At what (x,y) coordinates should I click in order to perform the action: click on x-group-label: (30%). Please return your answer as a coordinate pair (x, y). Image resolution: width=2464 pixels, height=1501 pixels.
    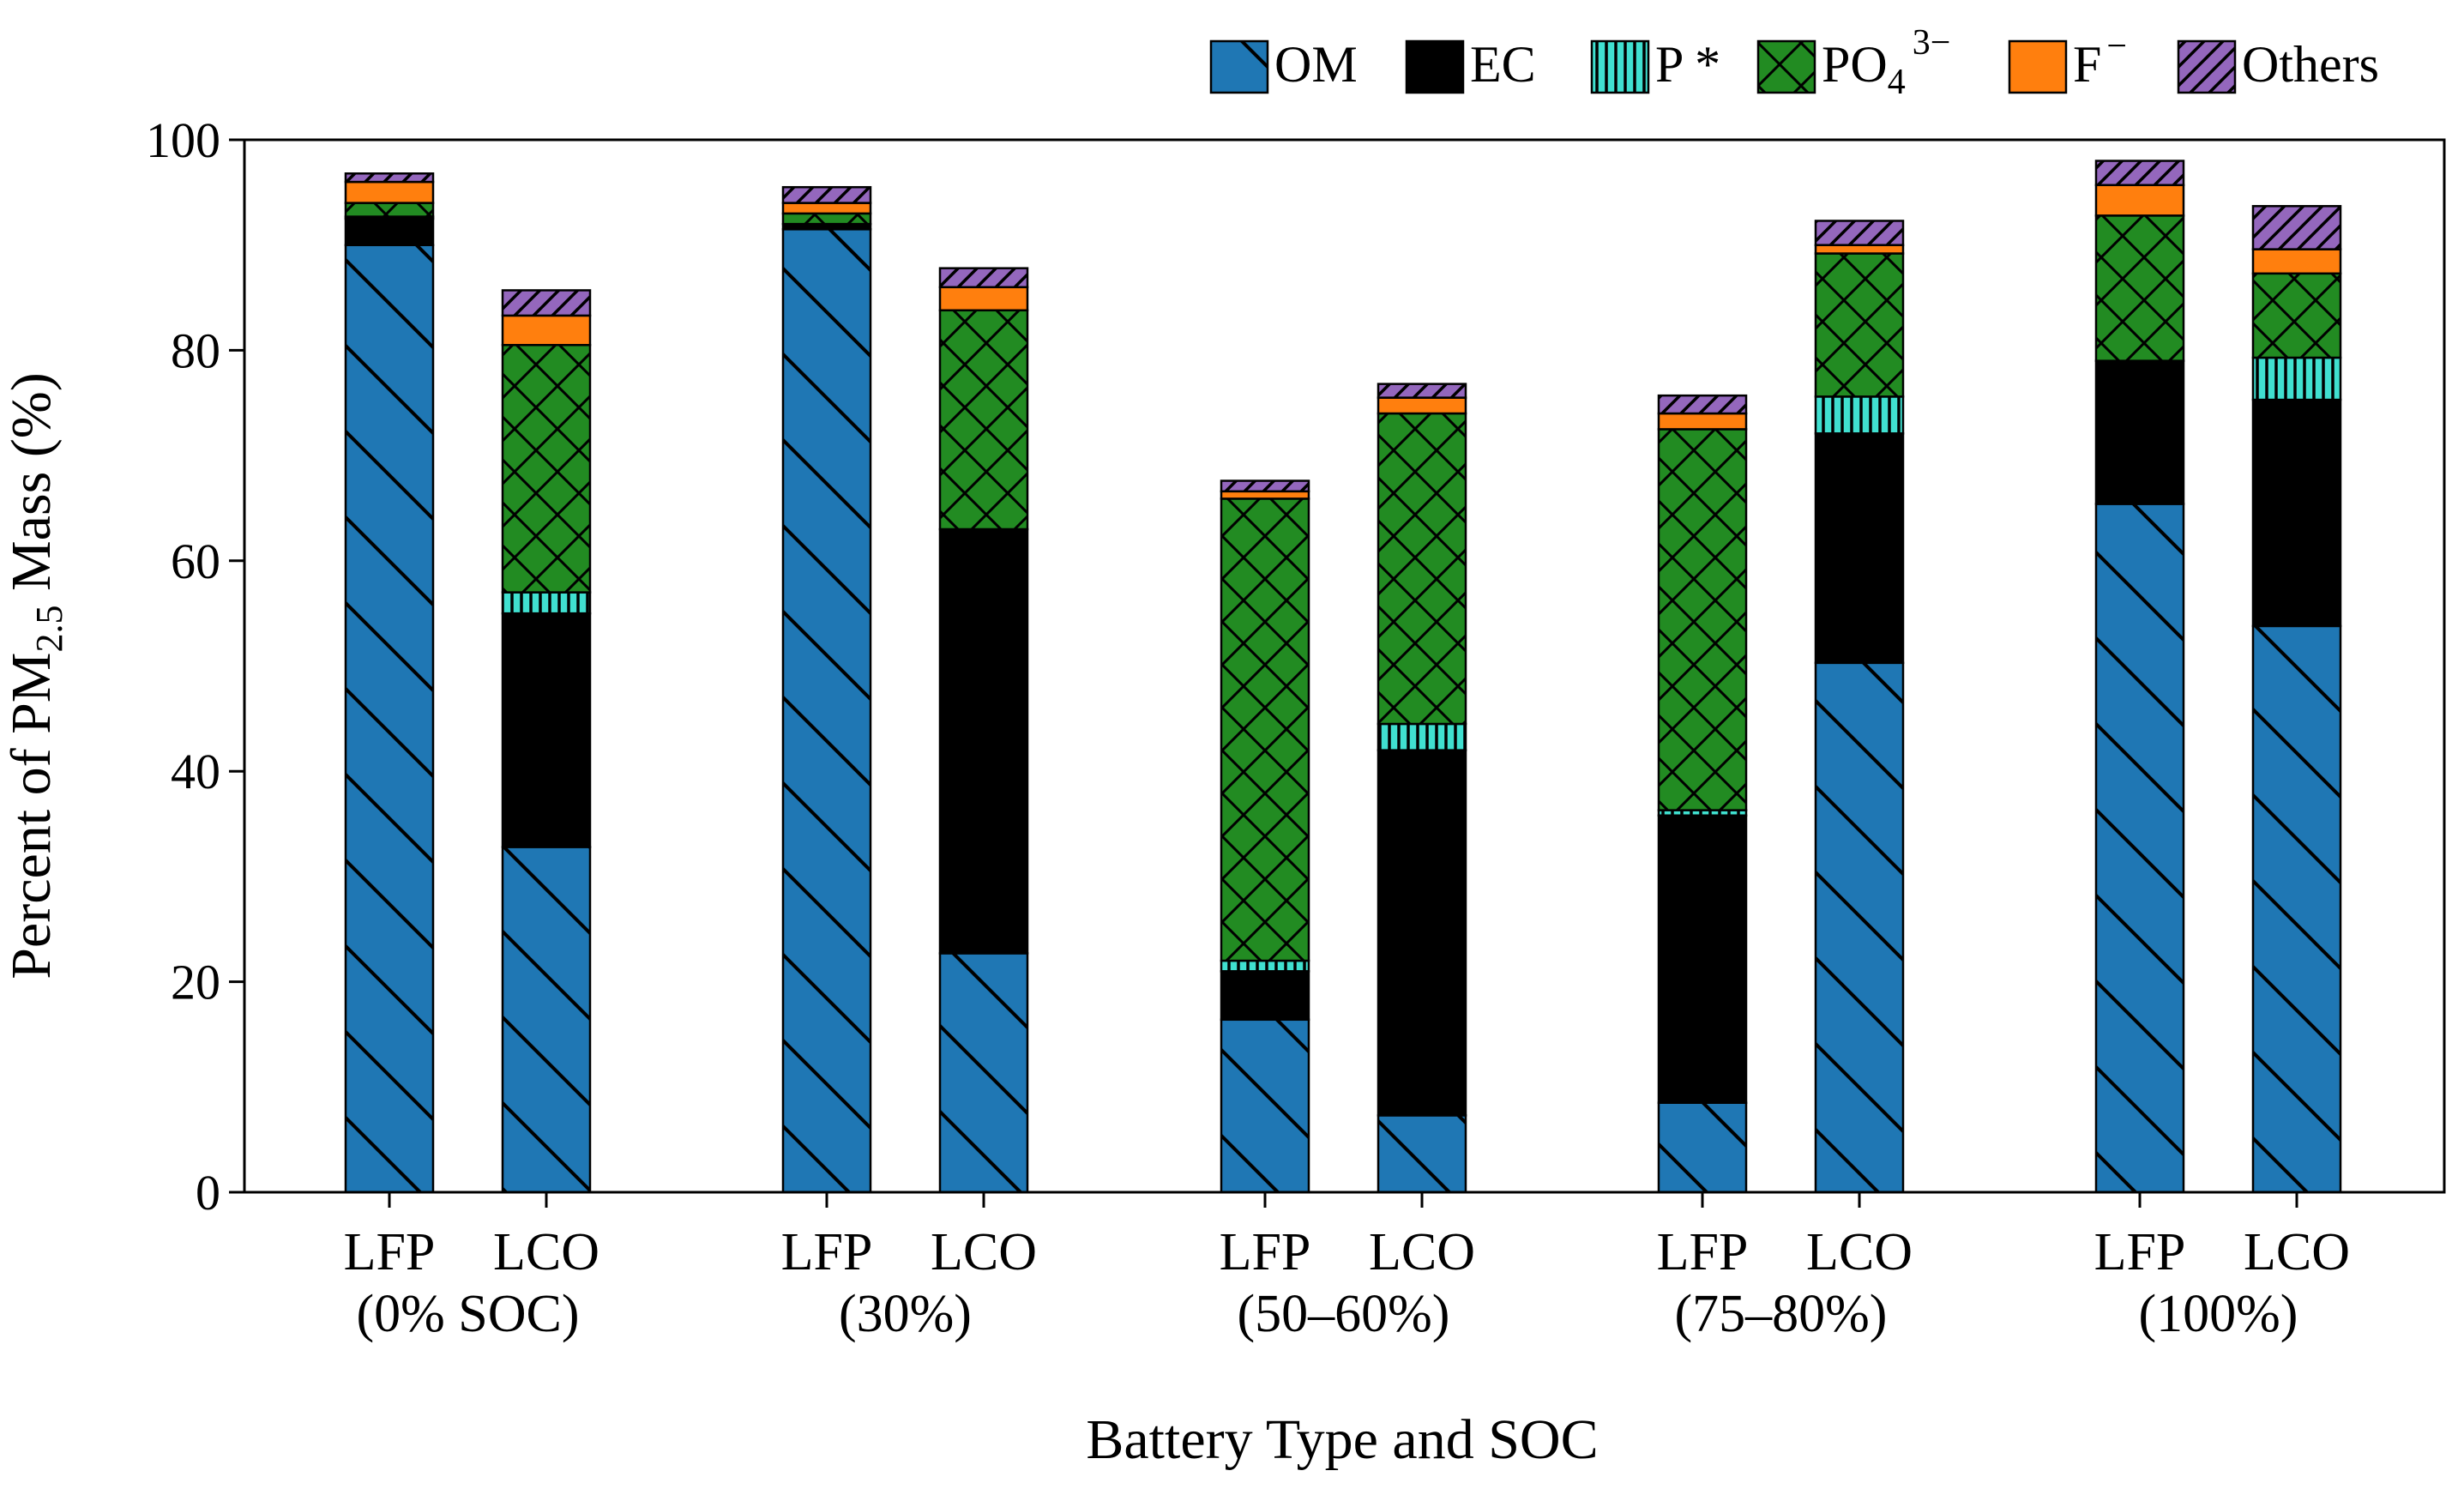
    Looking at the image, I should click on (905, 1314).